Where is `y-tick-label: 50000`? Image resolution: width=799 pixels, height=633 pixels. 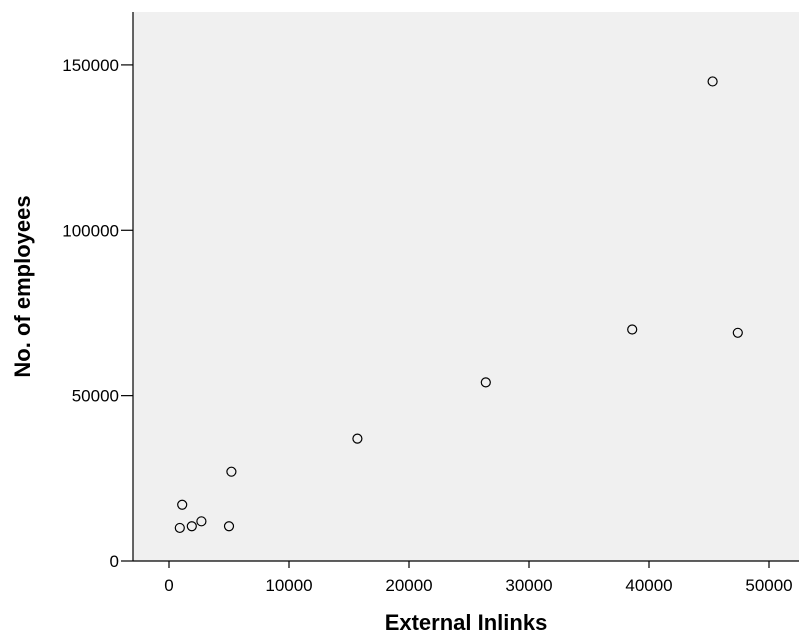 y-tick-label: 50000 is located at coordinates (95, 396).